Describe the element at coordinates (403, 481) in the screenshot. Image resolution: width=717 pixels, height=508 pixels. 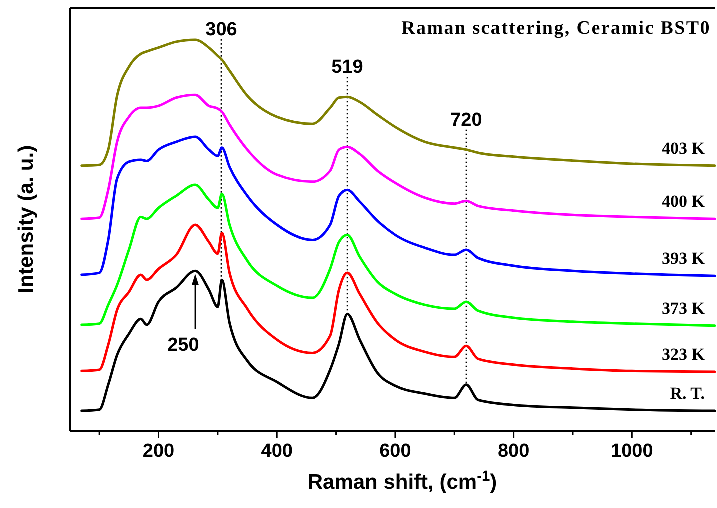
I see `x-axis-title: Raman shift, (cm$^{-1}$)` at that location.